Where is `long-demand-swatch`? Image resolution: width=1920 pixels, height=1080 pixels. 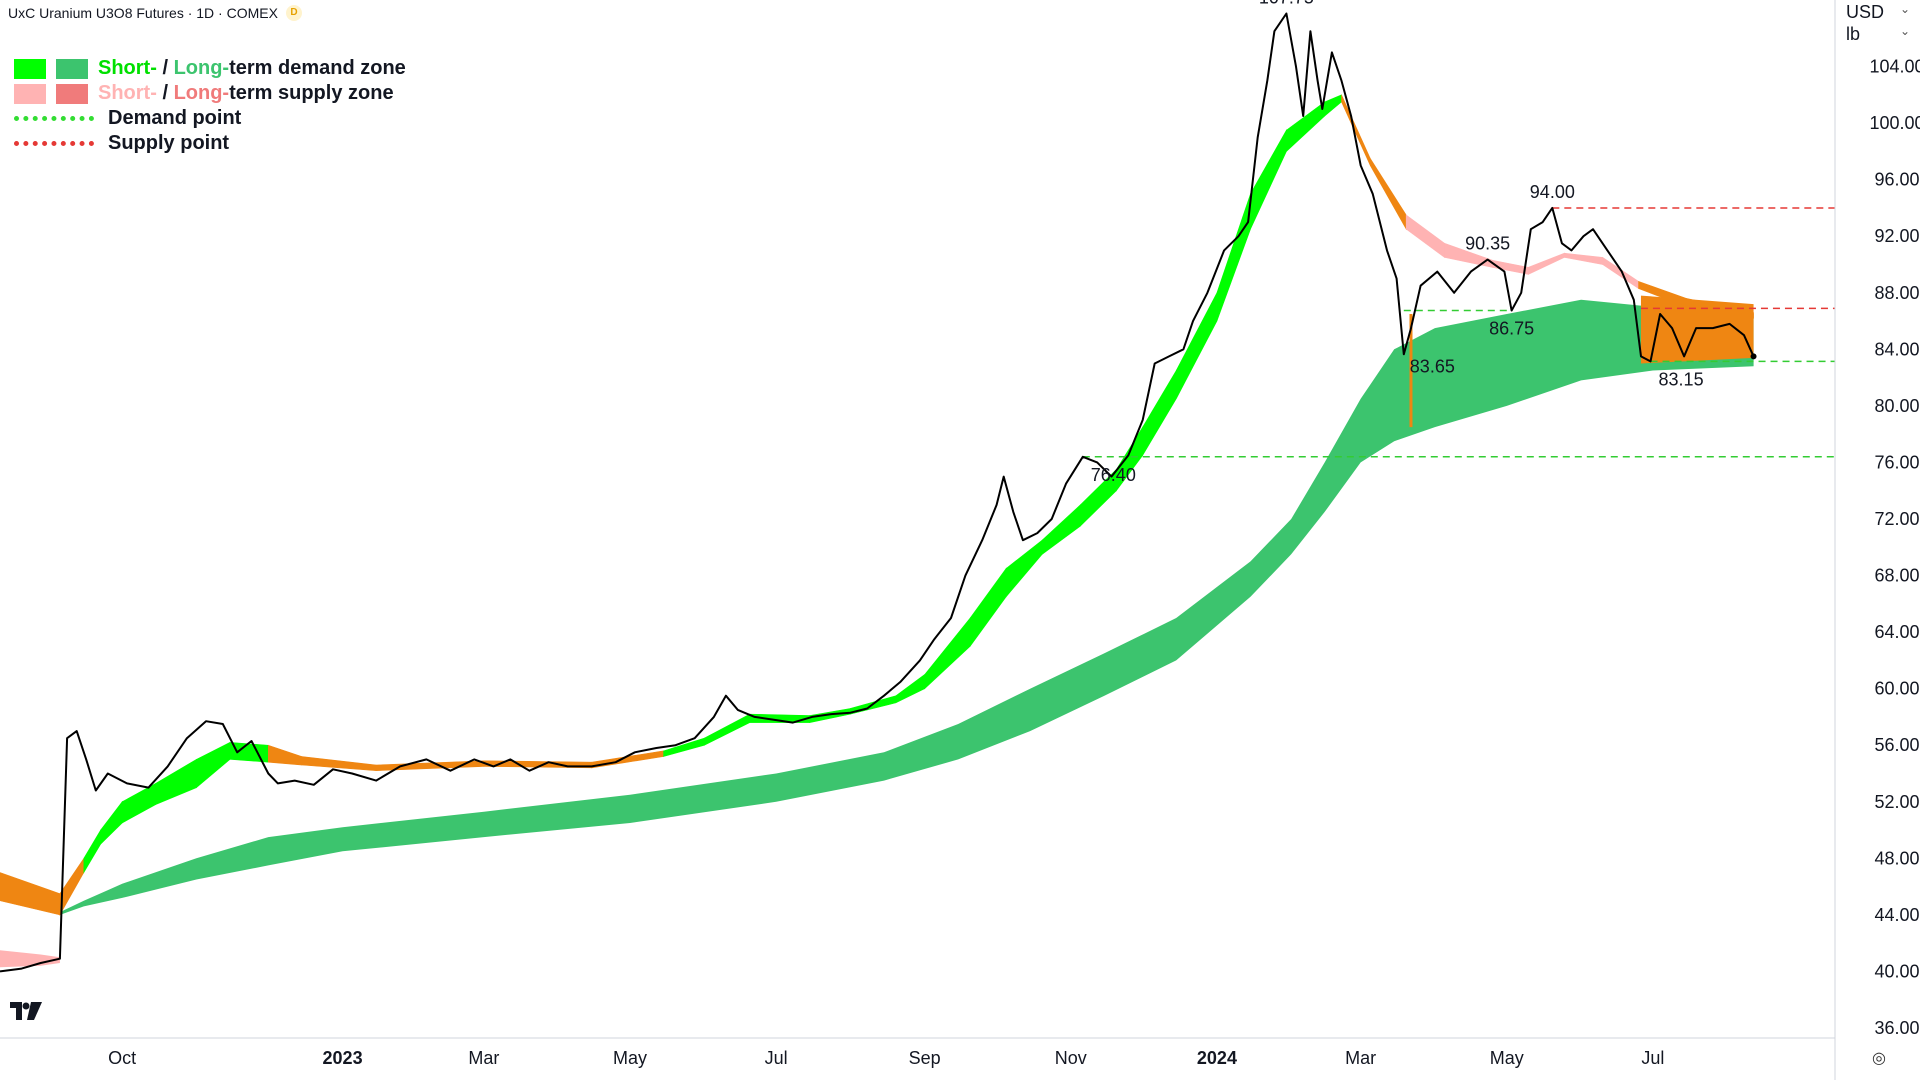
long-demand-swatch is located at coordinates (72, 68).